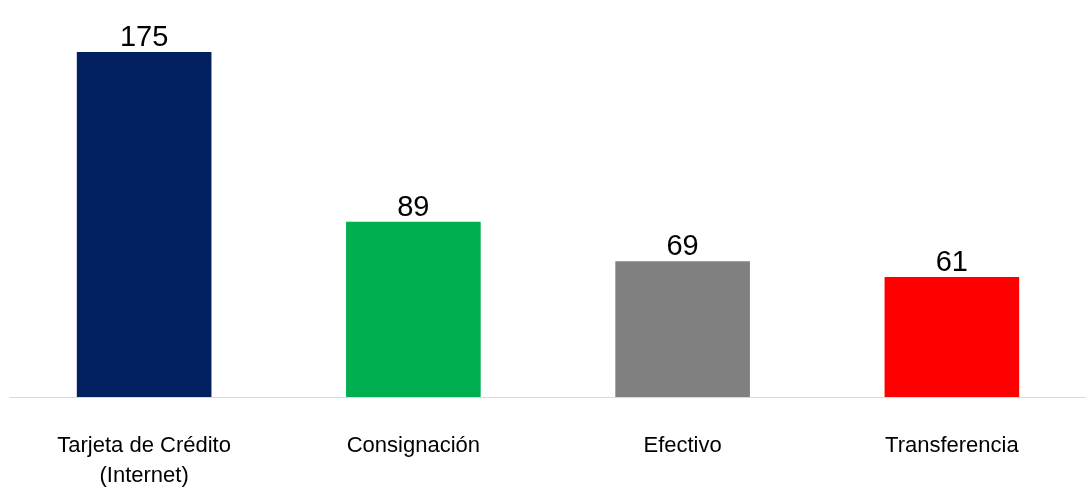 The width and height of the screenshot is (1086, 489). I want to click on x-tick-label: Transferencia, so click(952, 444).